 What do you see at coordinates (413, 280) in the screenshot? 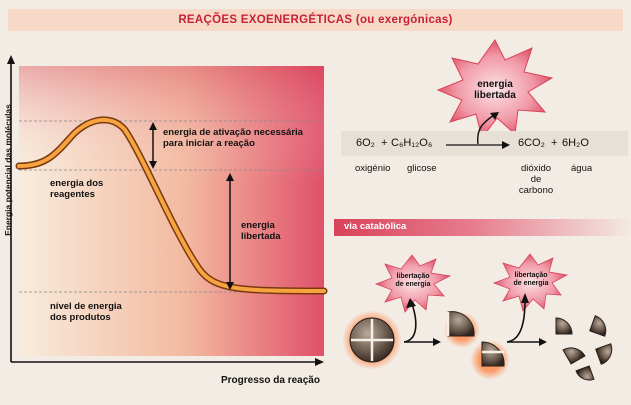
I see `burst-label-1: libertação de energia` at bounding box center [413, 280].